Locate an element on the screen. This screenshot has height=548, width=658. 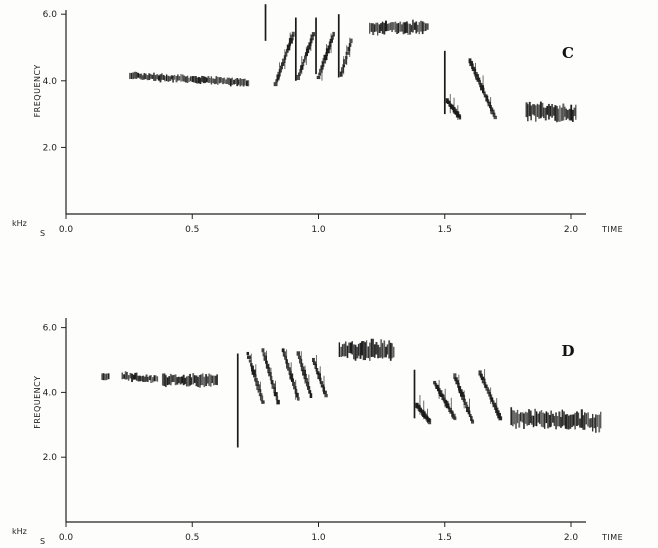
panel-d-y-unit-label: kHz is located at coordinates (19, 531).